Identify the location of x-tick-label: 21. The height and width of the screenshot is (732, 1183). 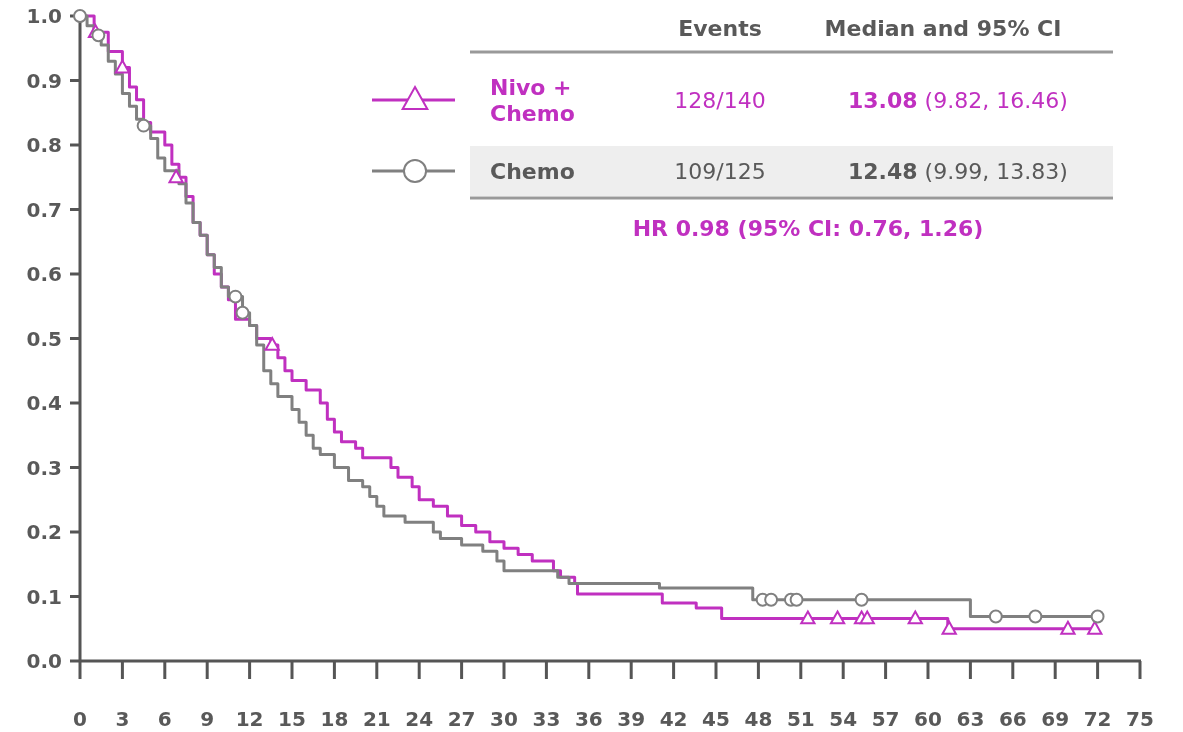
(376, 719).